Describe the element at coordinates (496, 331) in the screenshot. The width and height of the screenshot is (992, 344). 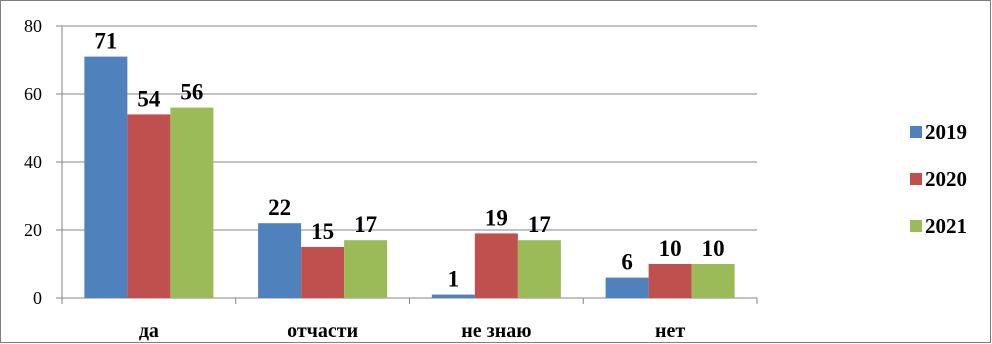
I see `category-label: не знаю` at that location.